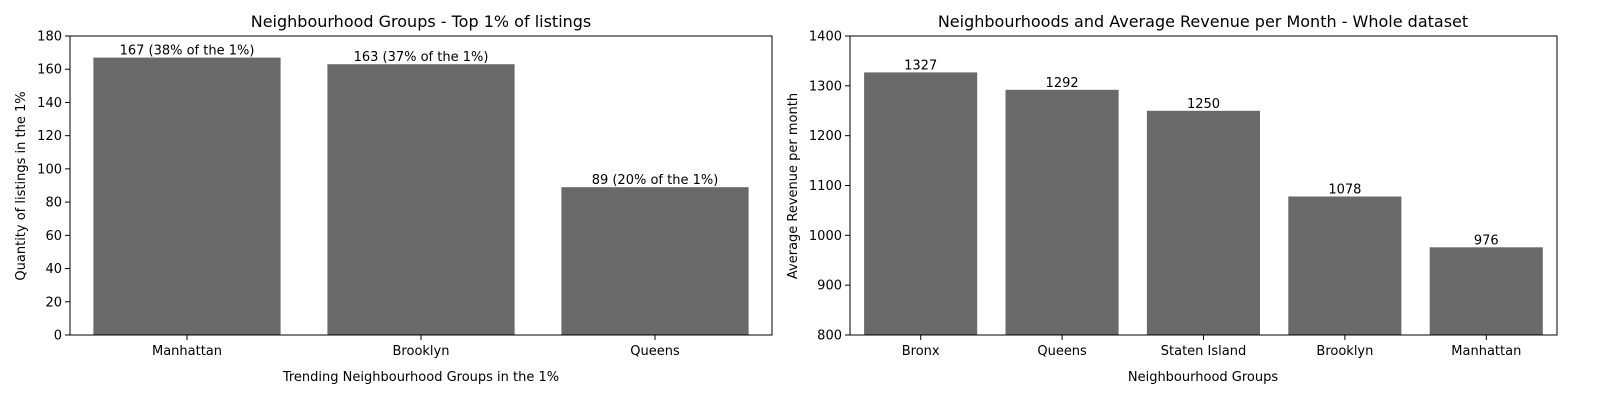 This screenshot has width=1600, height=400. Describe the element at coordinates (920, 65) in the screenshot. I see `data-label: 1327` at that location.